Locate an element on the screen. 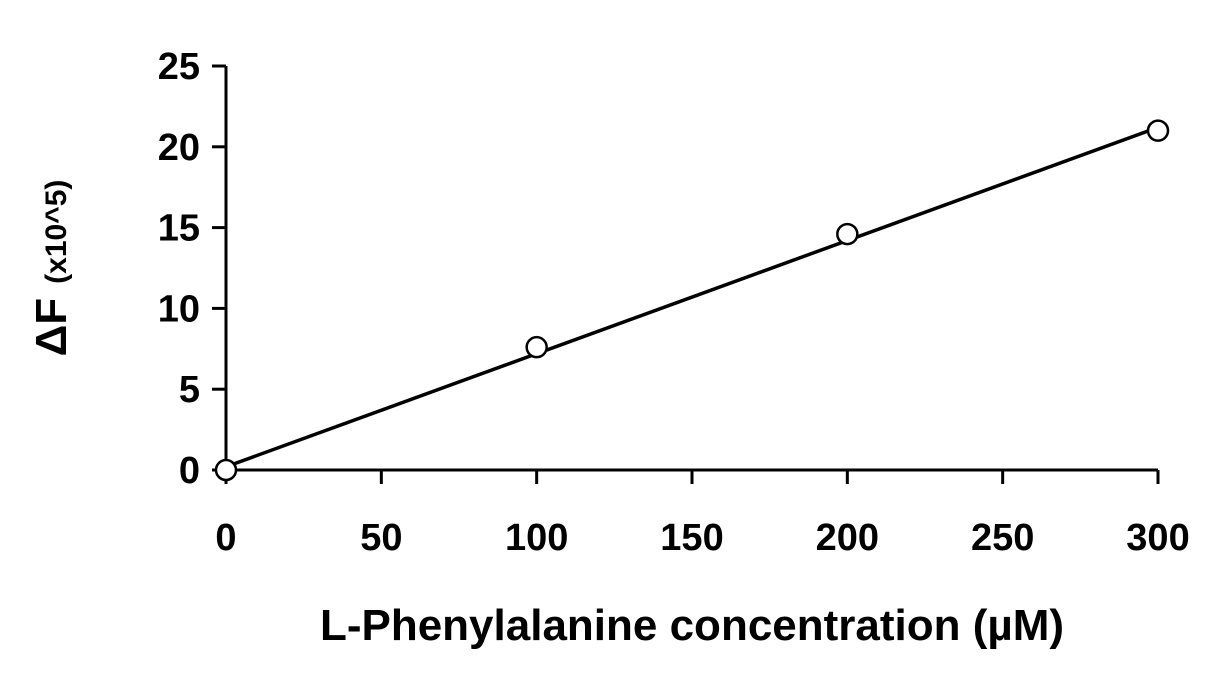 This screenshot has width=1218, height=682. y-axis-title-unit: (x10^5) is located at coordinates (56, 232).